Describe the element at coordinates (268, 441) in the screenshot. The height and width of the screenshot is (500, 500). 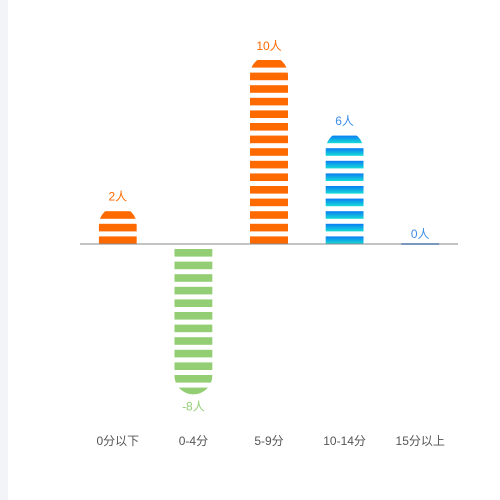
I see `x-tick-label-3: 5-9分` at that location.